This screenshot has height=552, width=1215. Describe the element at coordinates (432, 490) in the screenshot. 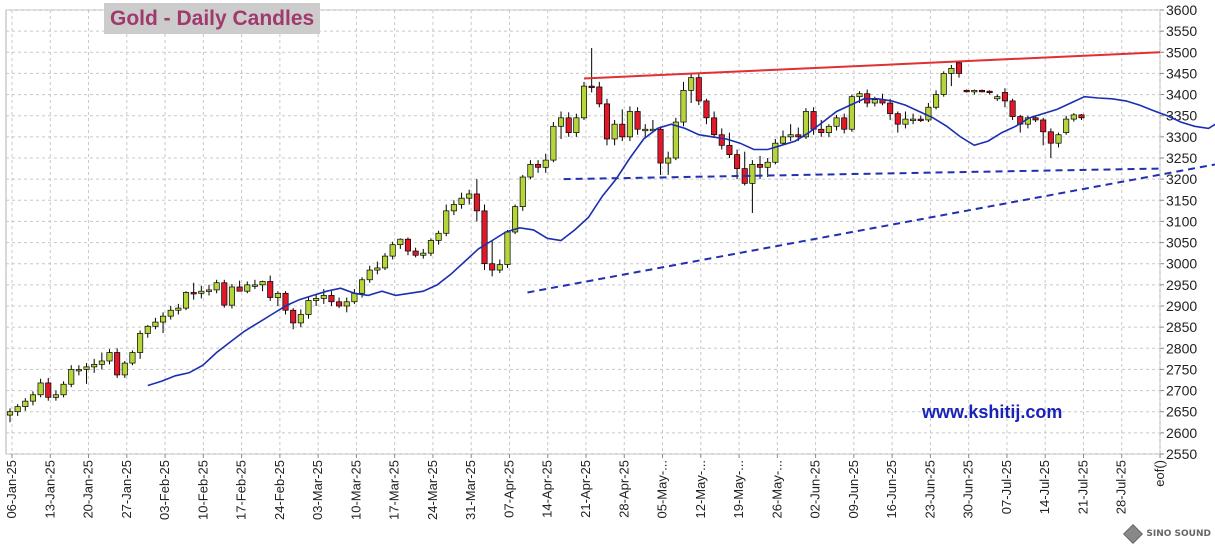

I see `x-tick-label: 24-Mar-25` at that location.